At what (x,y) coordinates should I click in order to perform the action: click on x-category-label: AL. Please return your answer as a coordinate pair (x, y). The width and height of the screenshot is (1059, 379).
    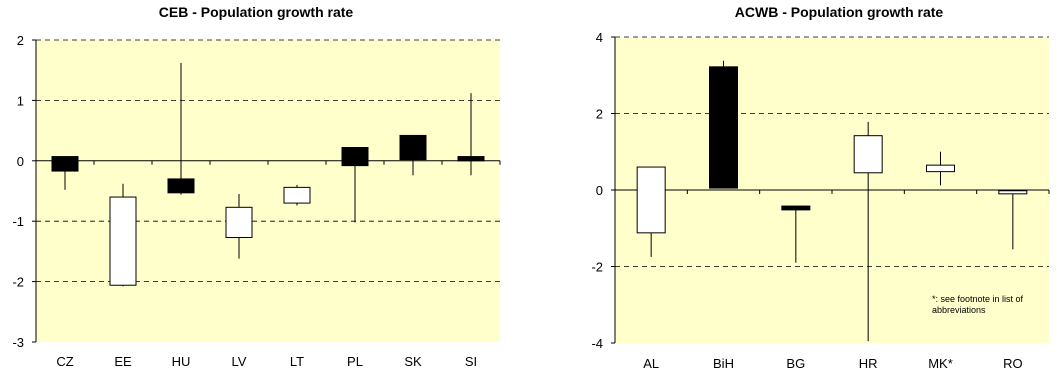
    Looking at the image, I should click on (651, 363).